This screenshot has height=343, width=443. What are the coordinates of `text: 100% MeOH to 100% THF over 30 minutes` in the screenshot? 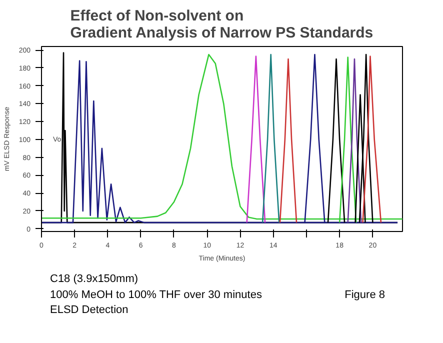 It's located at (156, 294).